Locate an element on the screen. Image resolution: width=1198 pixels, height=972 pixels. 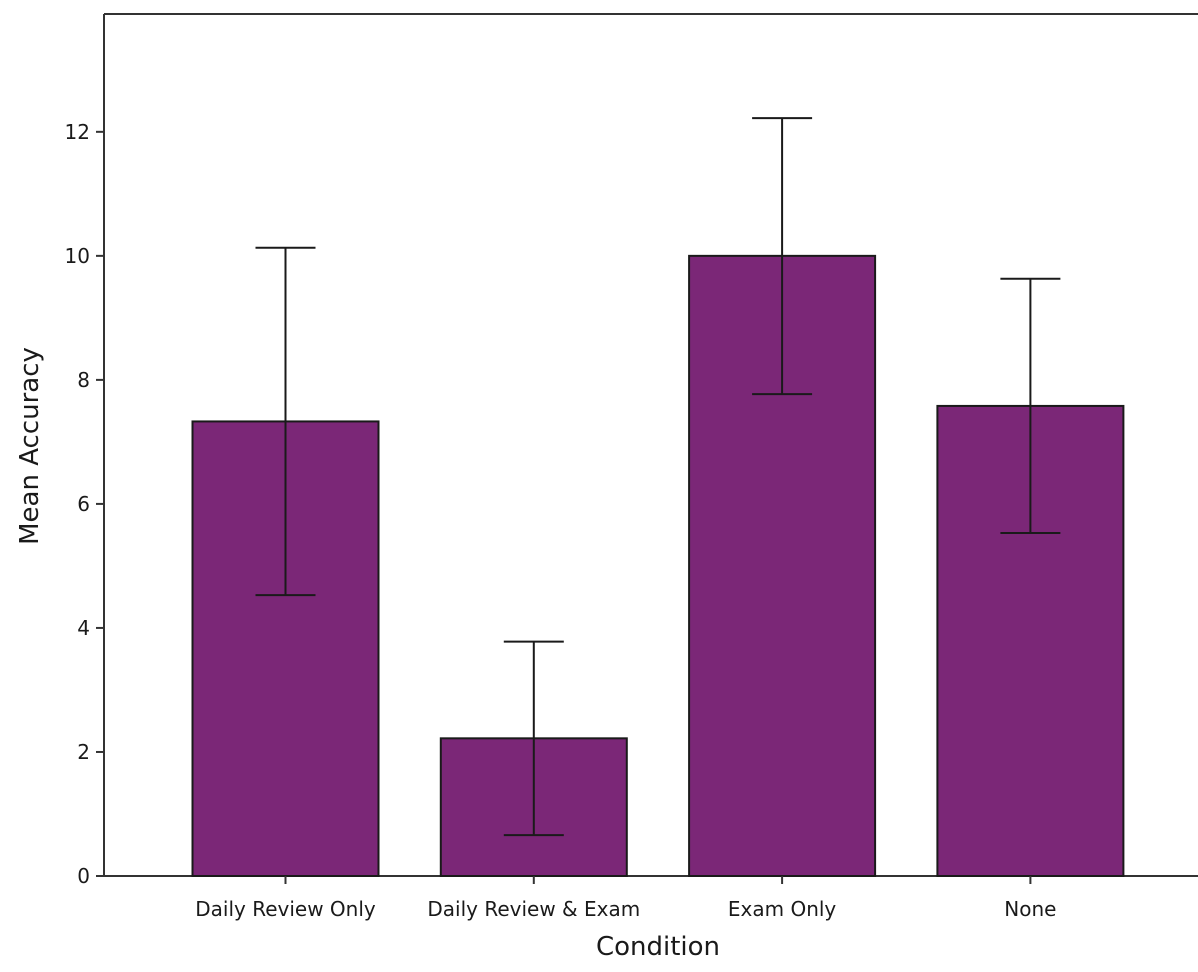
y-tick-label: 12 is located at coordinates (77, 132).